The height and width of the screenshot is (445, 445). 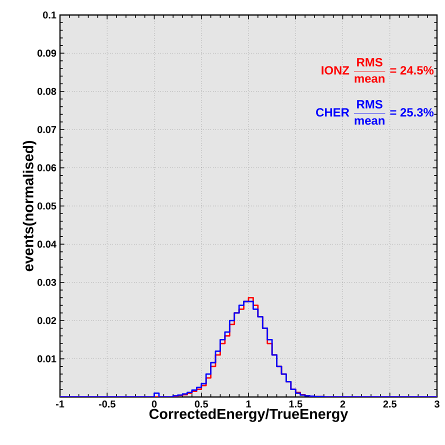 What do you see at coordinates (46, 358) in the screenshot?
I see `y-tick-label: 0.01` at bounding box center [46, 358].